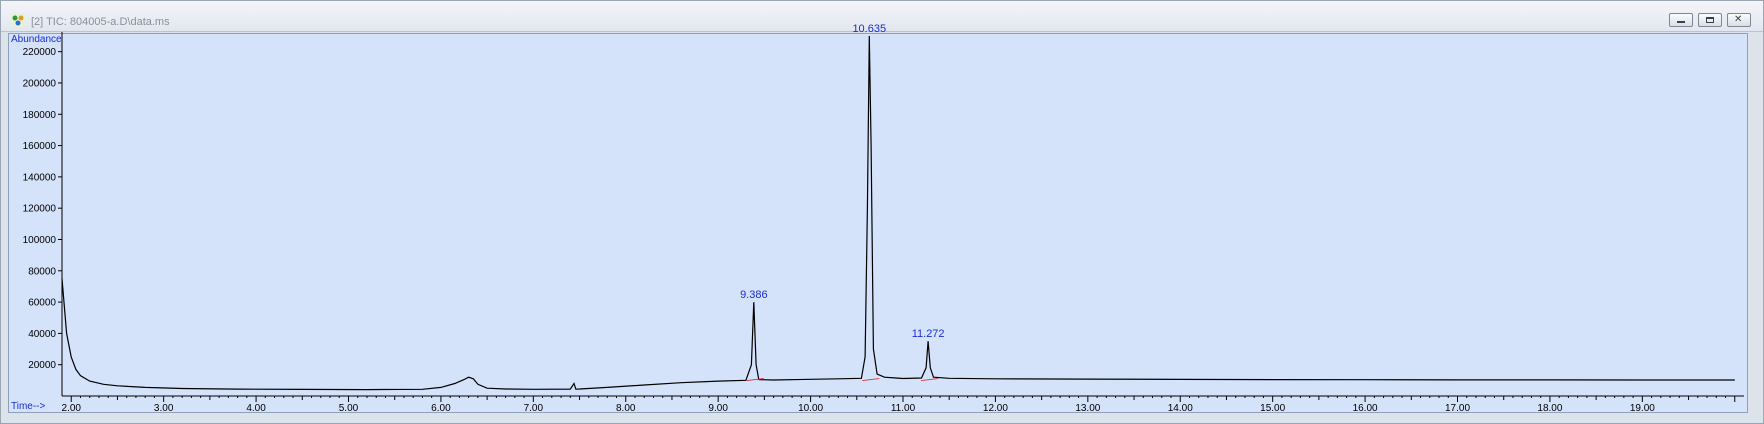  What do you see at coordinates (40, 83) in the screenshot?
I see `y-tick-label: 200000` at bounding box center [40, 83].